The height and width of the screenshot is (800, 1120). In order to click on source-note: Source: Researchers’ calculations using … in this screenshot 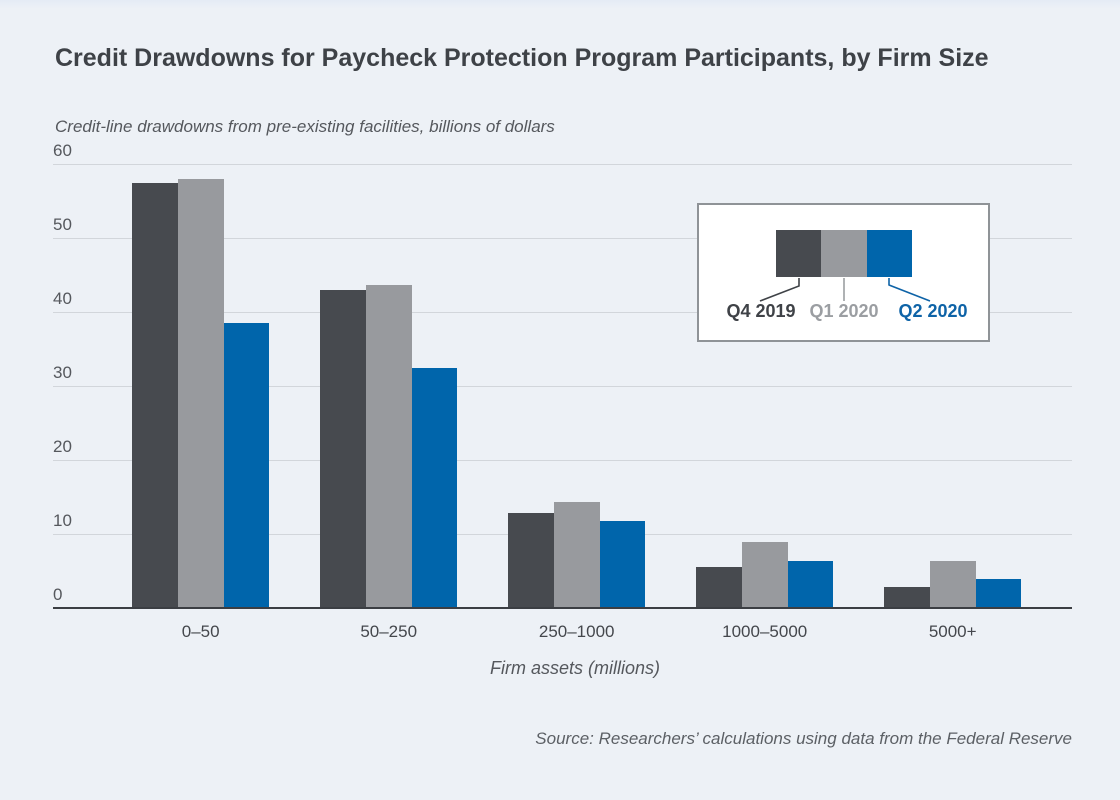, I will do `click(803, 738)`.